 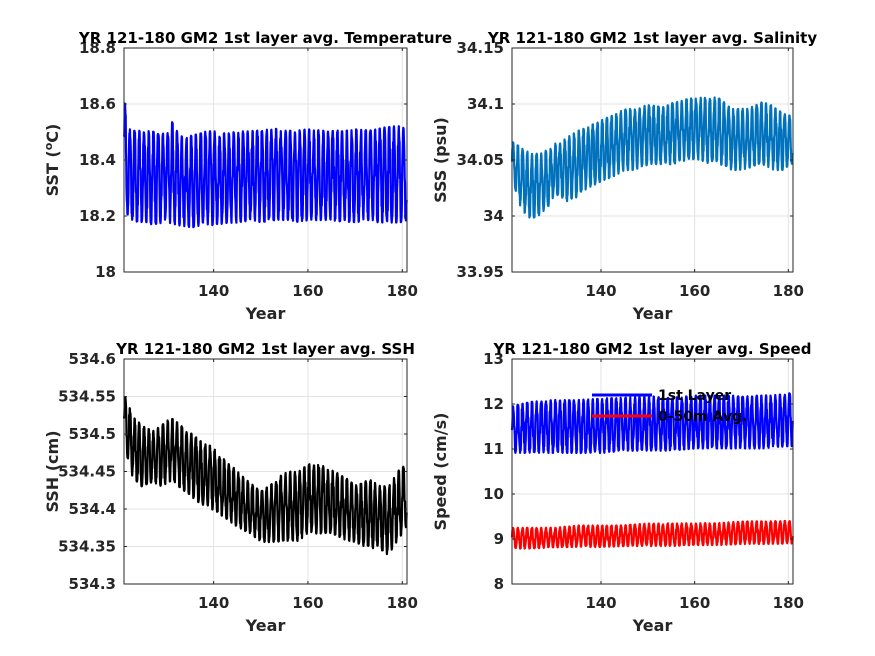 I want to click on y-tick-label: 34.15, so click(x=480, y=48).